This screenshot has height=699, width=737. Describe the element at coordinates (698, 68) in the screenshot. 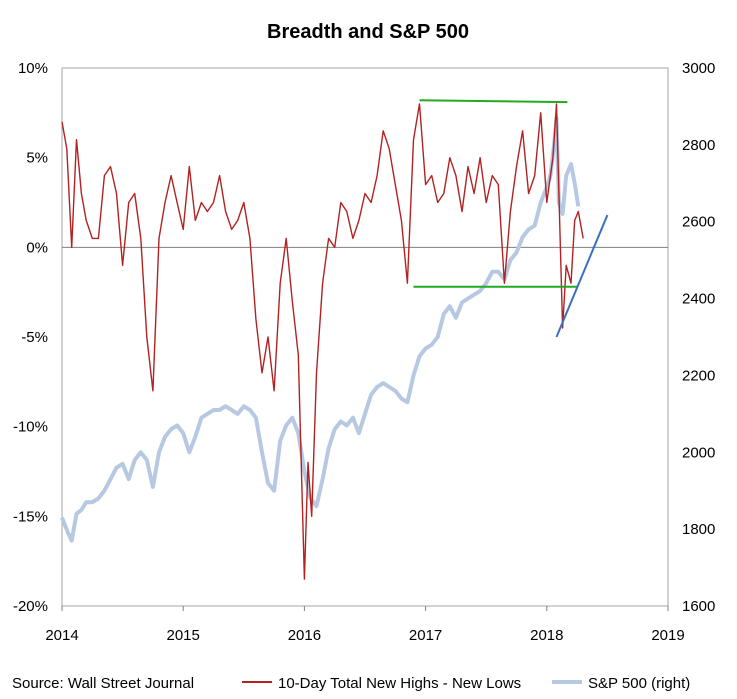

I see `y-right-tick-label: 3000` at that location.